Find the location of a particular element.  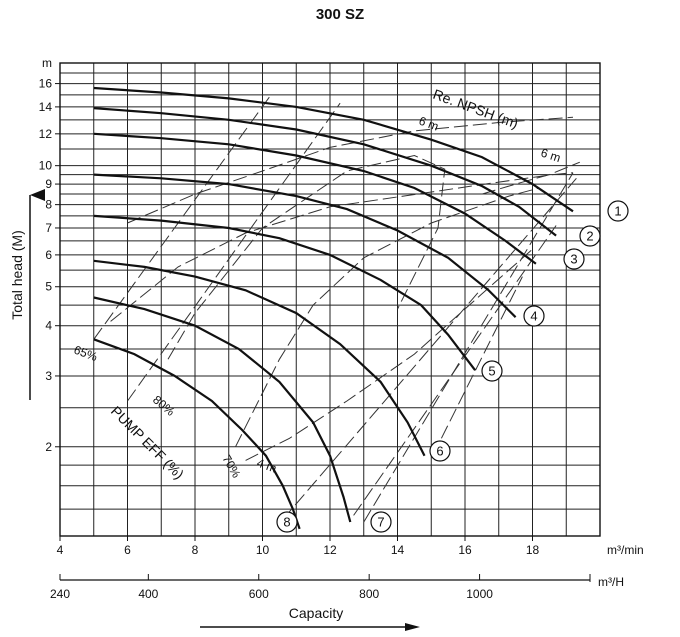

curve-number-3: 3 is located at coordinates (573, 259).